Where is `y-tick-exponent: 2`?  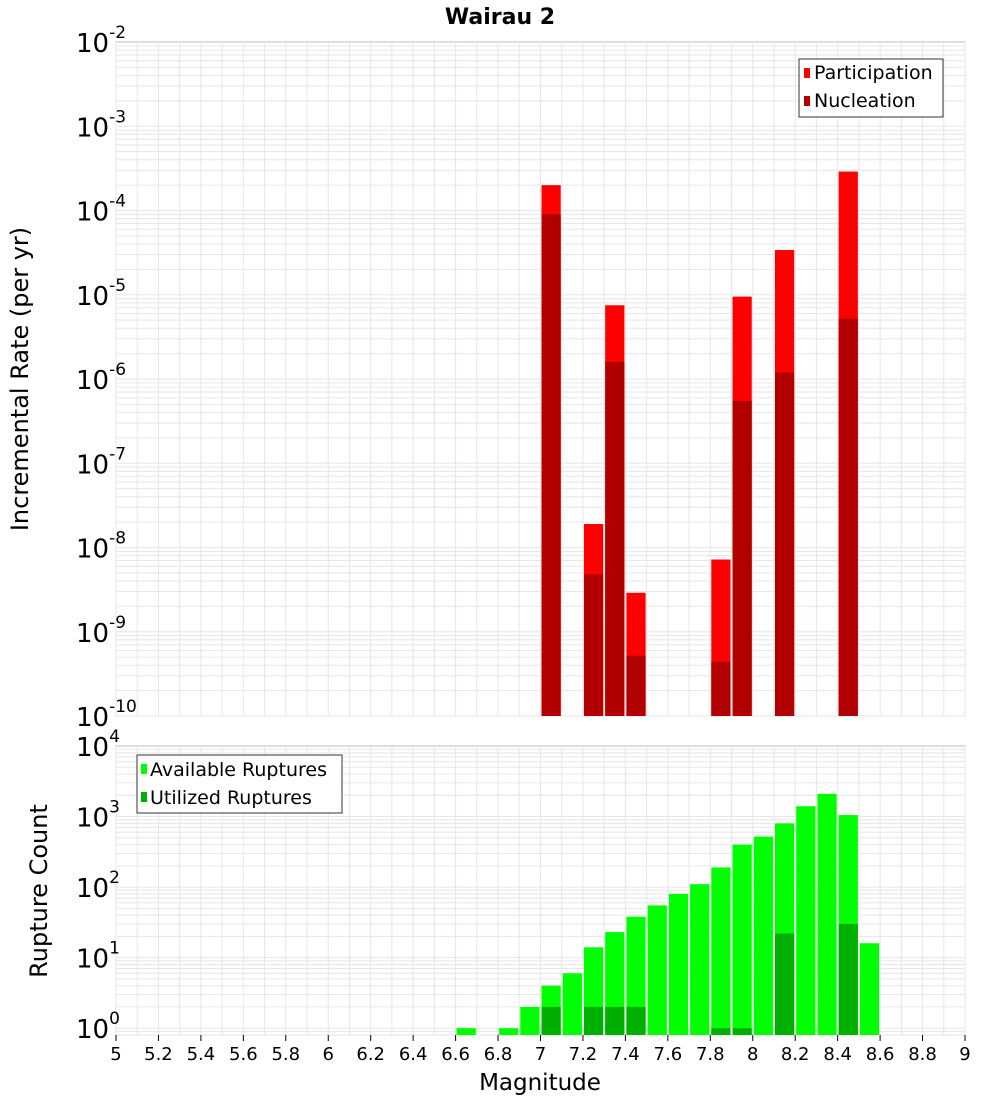
y-tick-exponent: 2 is located at coordinates (114, 878).